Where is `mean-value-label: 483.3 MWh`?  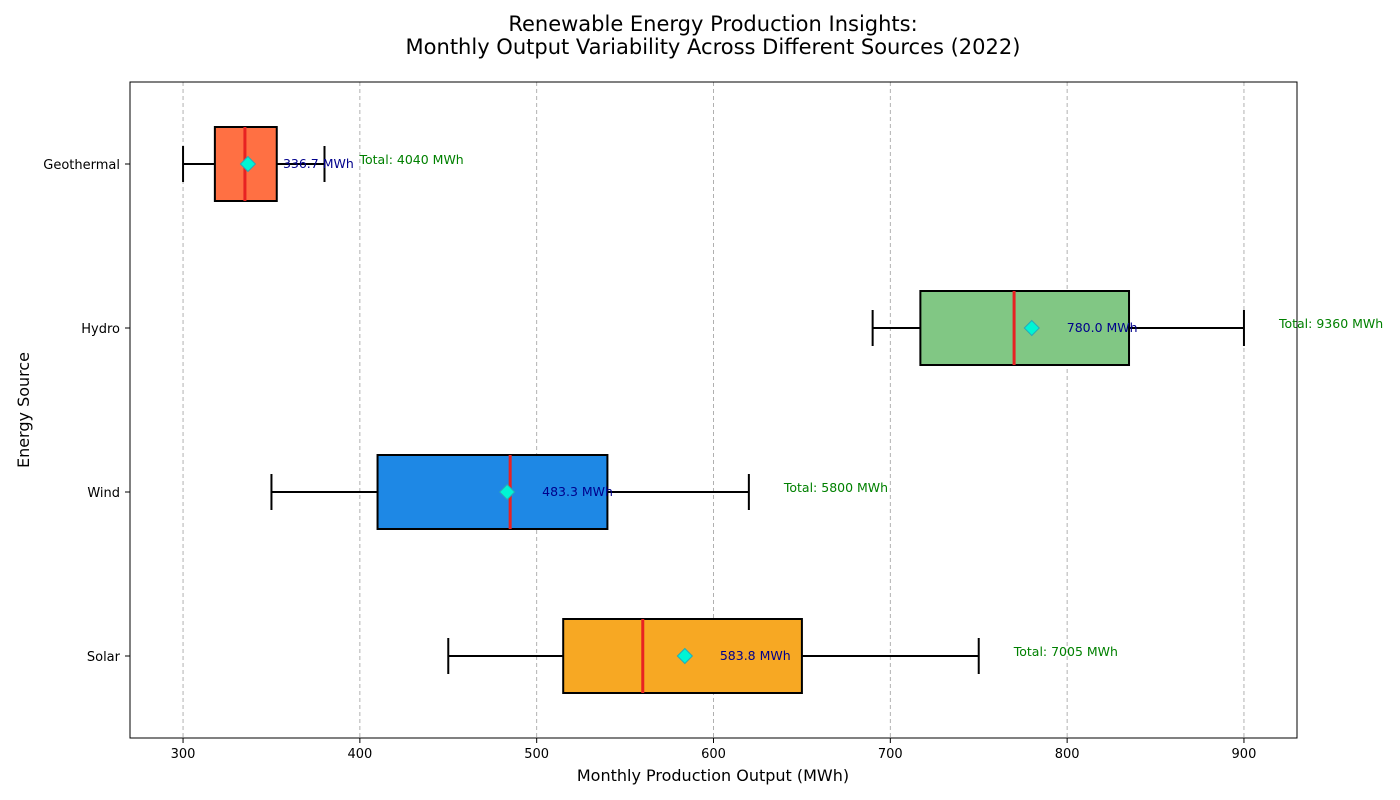 mean-value-label: 483.3 MWh is located at coordinates (577, 491).